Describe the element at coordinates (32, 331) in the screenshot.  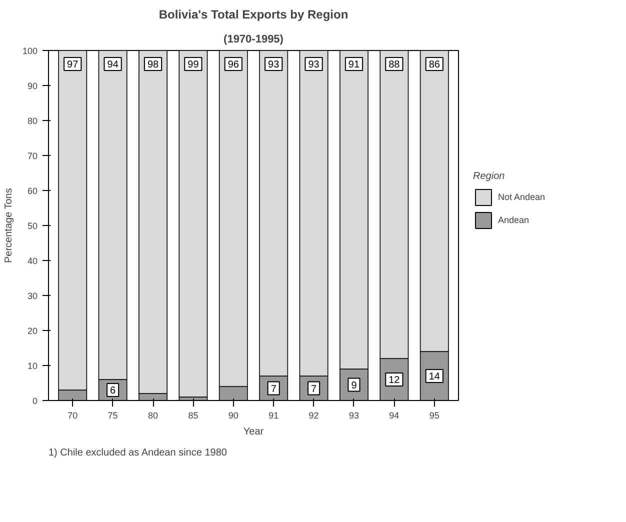
I see `y-tick-label: 20` at that location.